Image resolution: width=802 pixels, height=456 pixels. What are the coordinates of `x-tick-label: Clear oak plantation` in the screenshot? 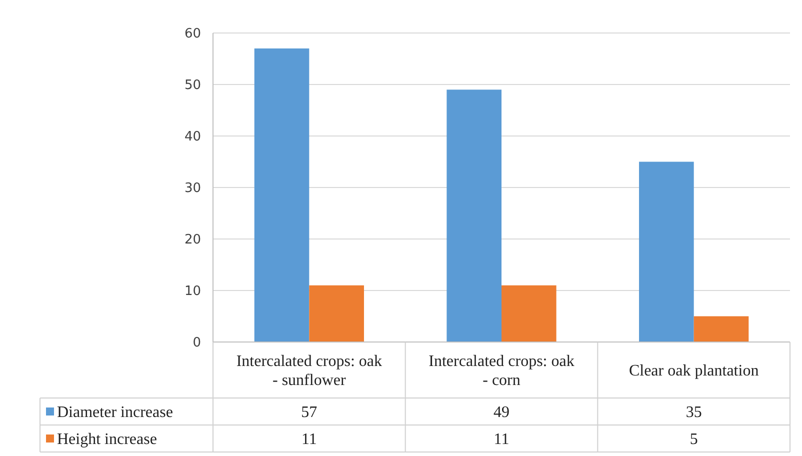 It's located at (693, 371).